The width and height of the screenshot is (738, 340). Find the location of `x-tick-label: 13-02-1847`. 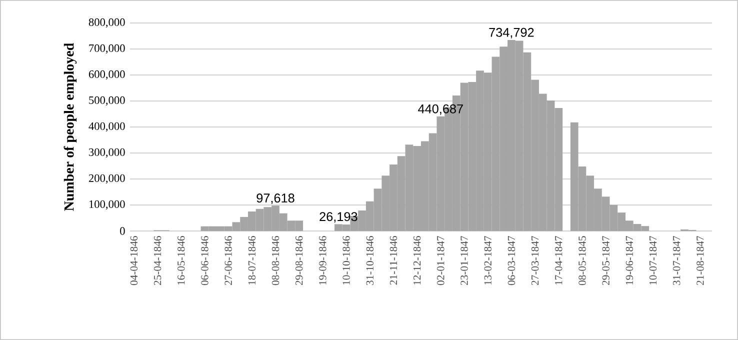

x-tick-label: 13-02-1847 is located at coordinates (488, 260).